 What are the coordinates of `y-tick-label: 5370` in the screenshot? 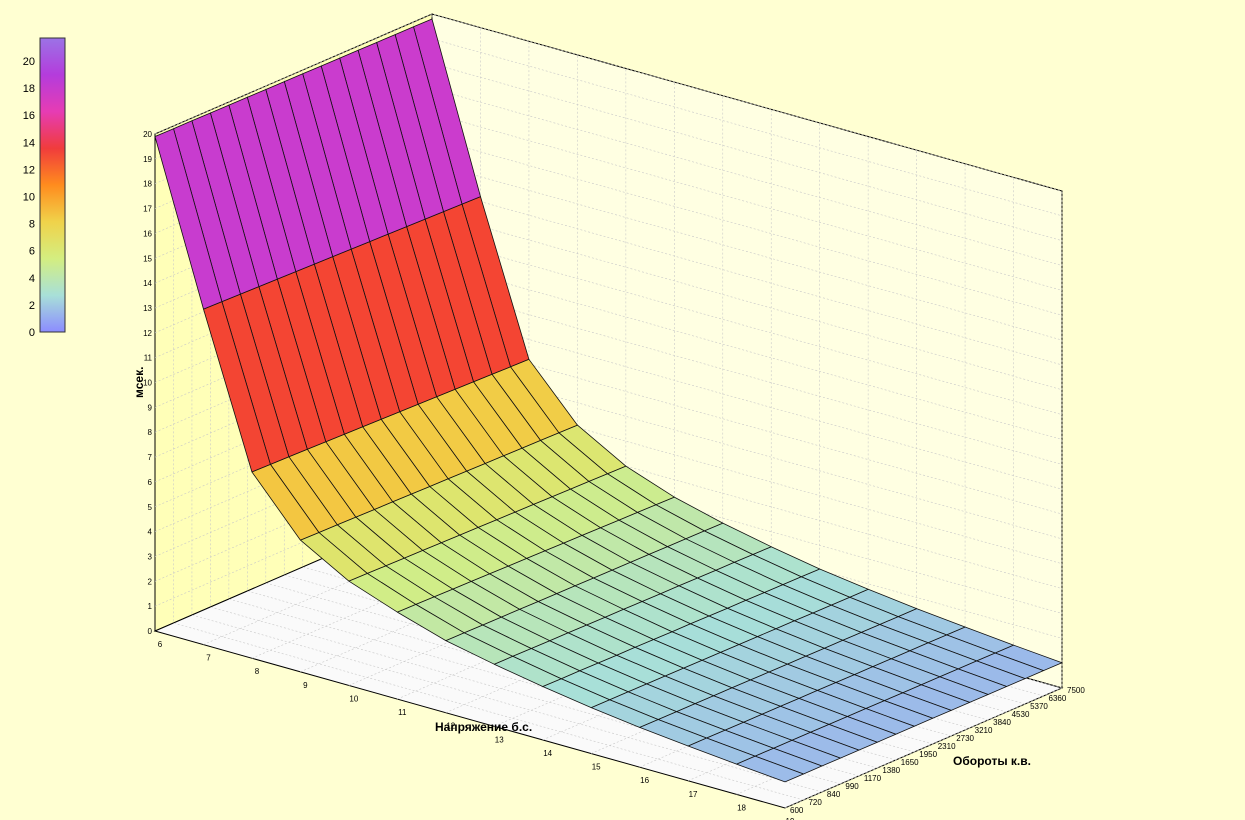 It's located at (1039, 706).